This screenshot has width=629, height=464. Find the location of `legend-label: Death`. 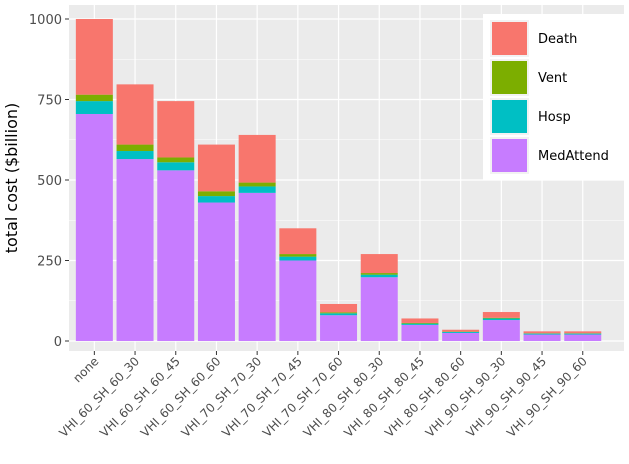

legend-label: Death is located at coordinates (557, 39).